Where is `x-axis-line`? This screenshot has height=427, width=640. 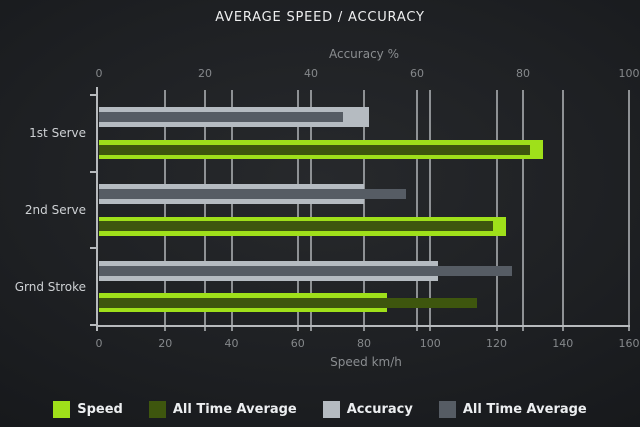
x-axis-line is located at coordinates (363, 326).